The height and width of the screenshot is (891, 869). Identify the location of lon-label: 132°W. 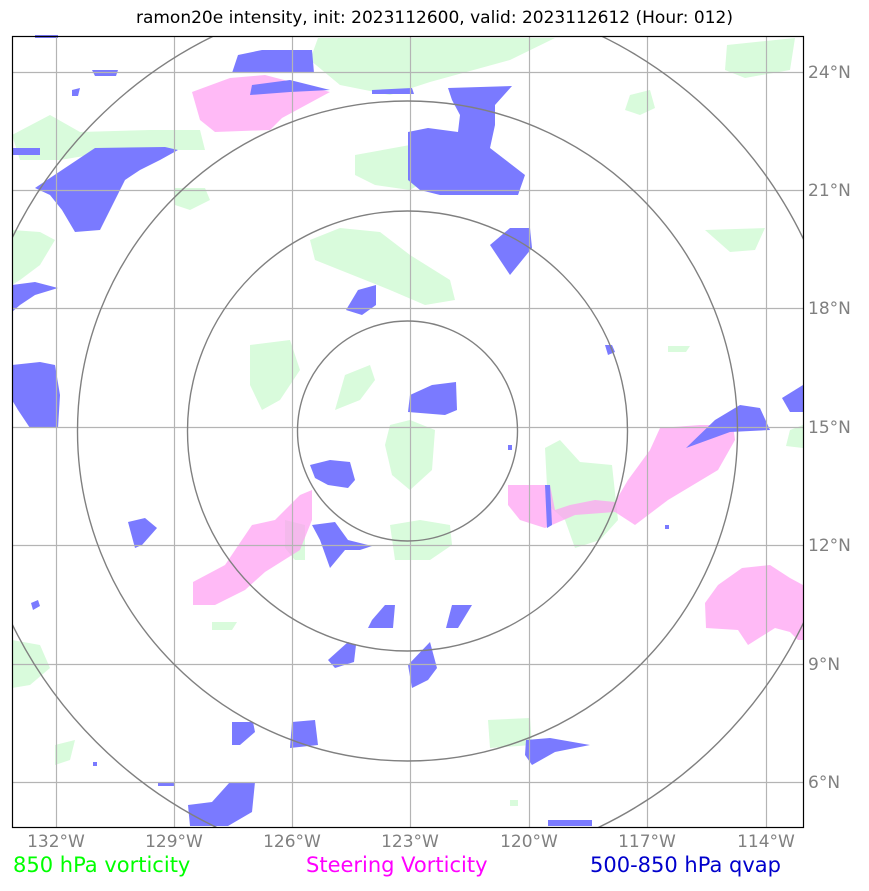
(56, 842).